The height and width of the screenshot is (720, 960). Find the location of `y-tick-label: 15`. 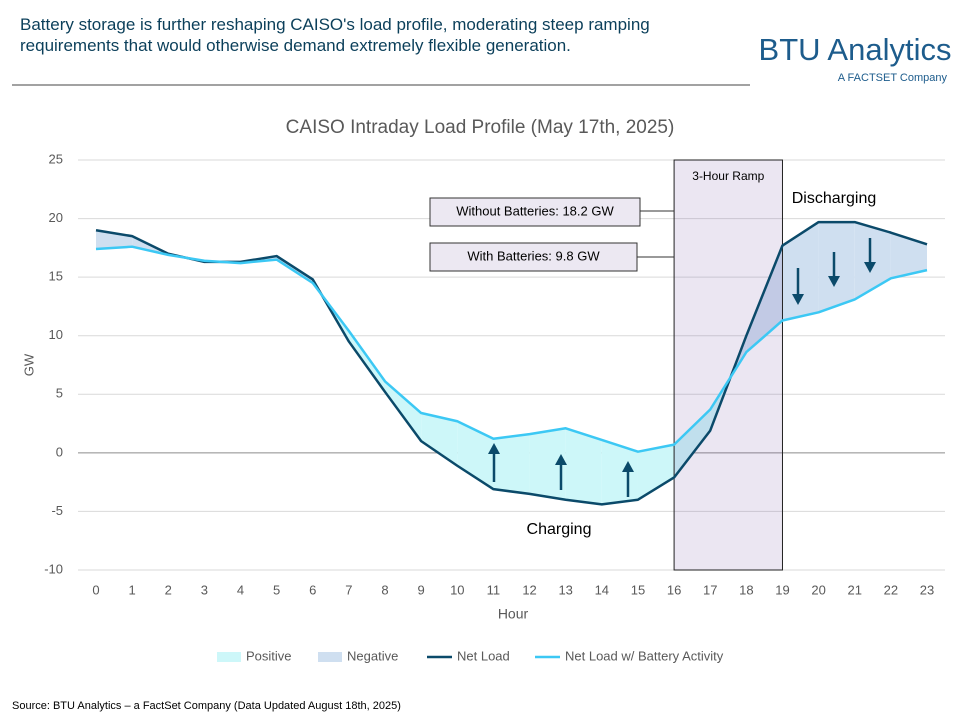

y-tick-label: 15 is located at coordinates (56, 276).